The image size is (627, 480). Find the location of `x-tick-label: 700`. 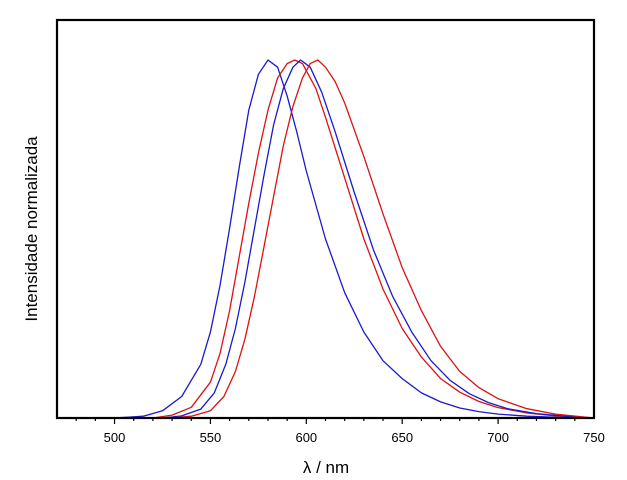

x-tick-label: 700 is located at coordinates (498, 437).